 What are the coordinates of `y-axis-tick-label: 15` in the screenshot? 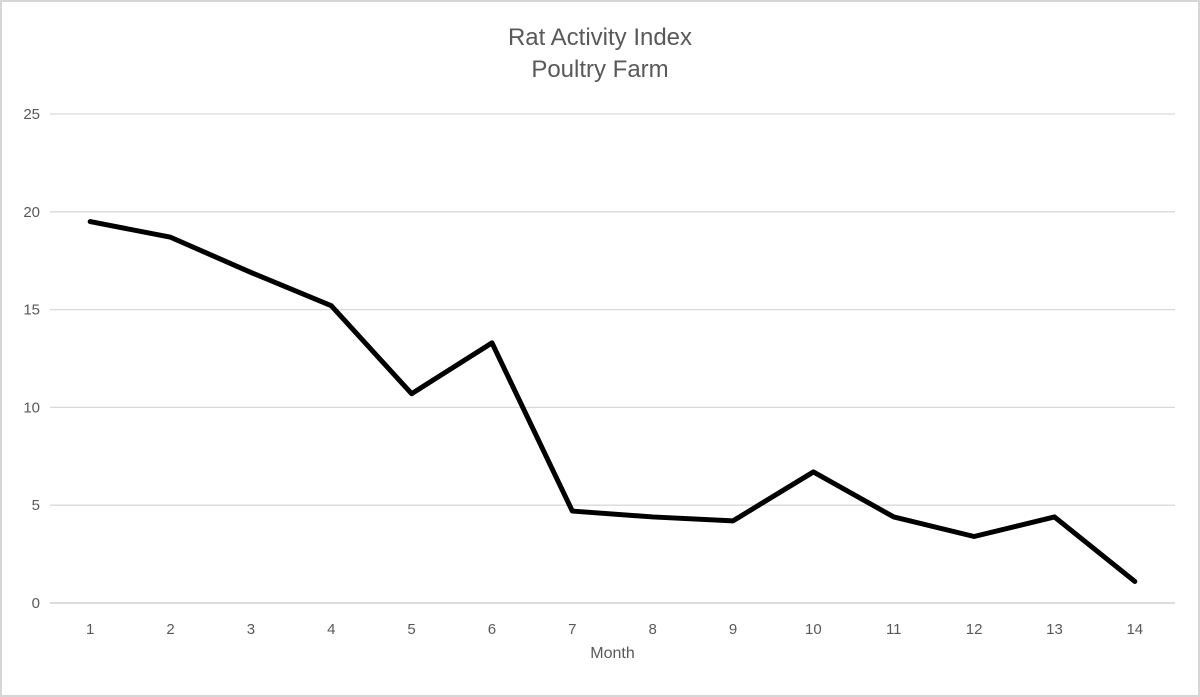 It's located at (31, 310).